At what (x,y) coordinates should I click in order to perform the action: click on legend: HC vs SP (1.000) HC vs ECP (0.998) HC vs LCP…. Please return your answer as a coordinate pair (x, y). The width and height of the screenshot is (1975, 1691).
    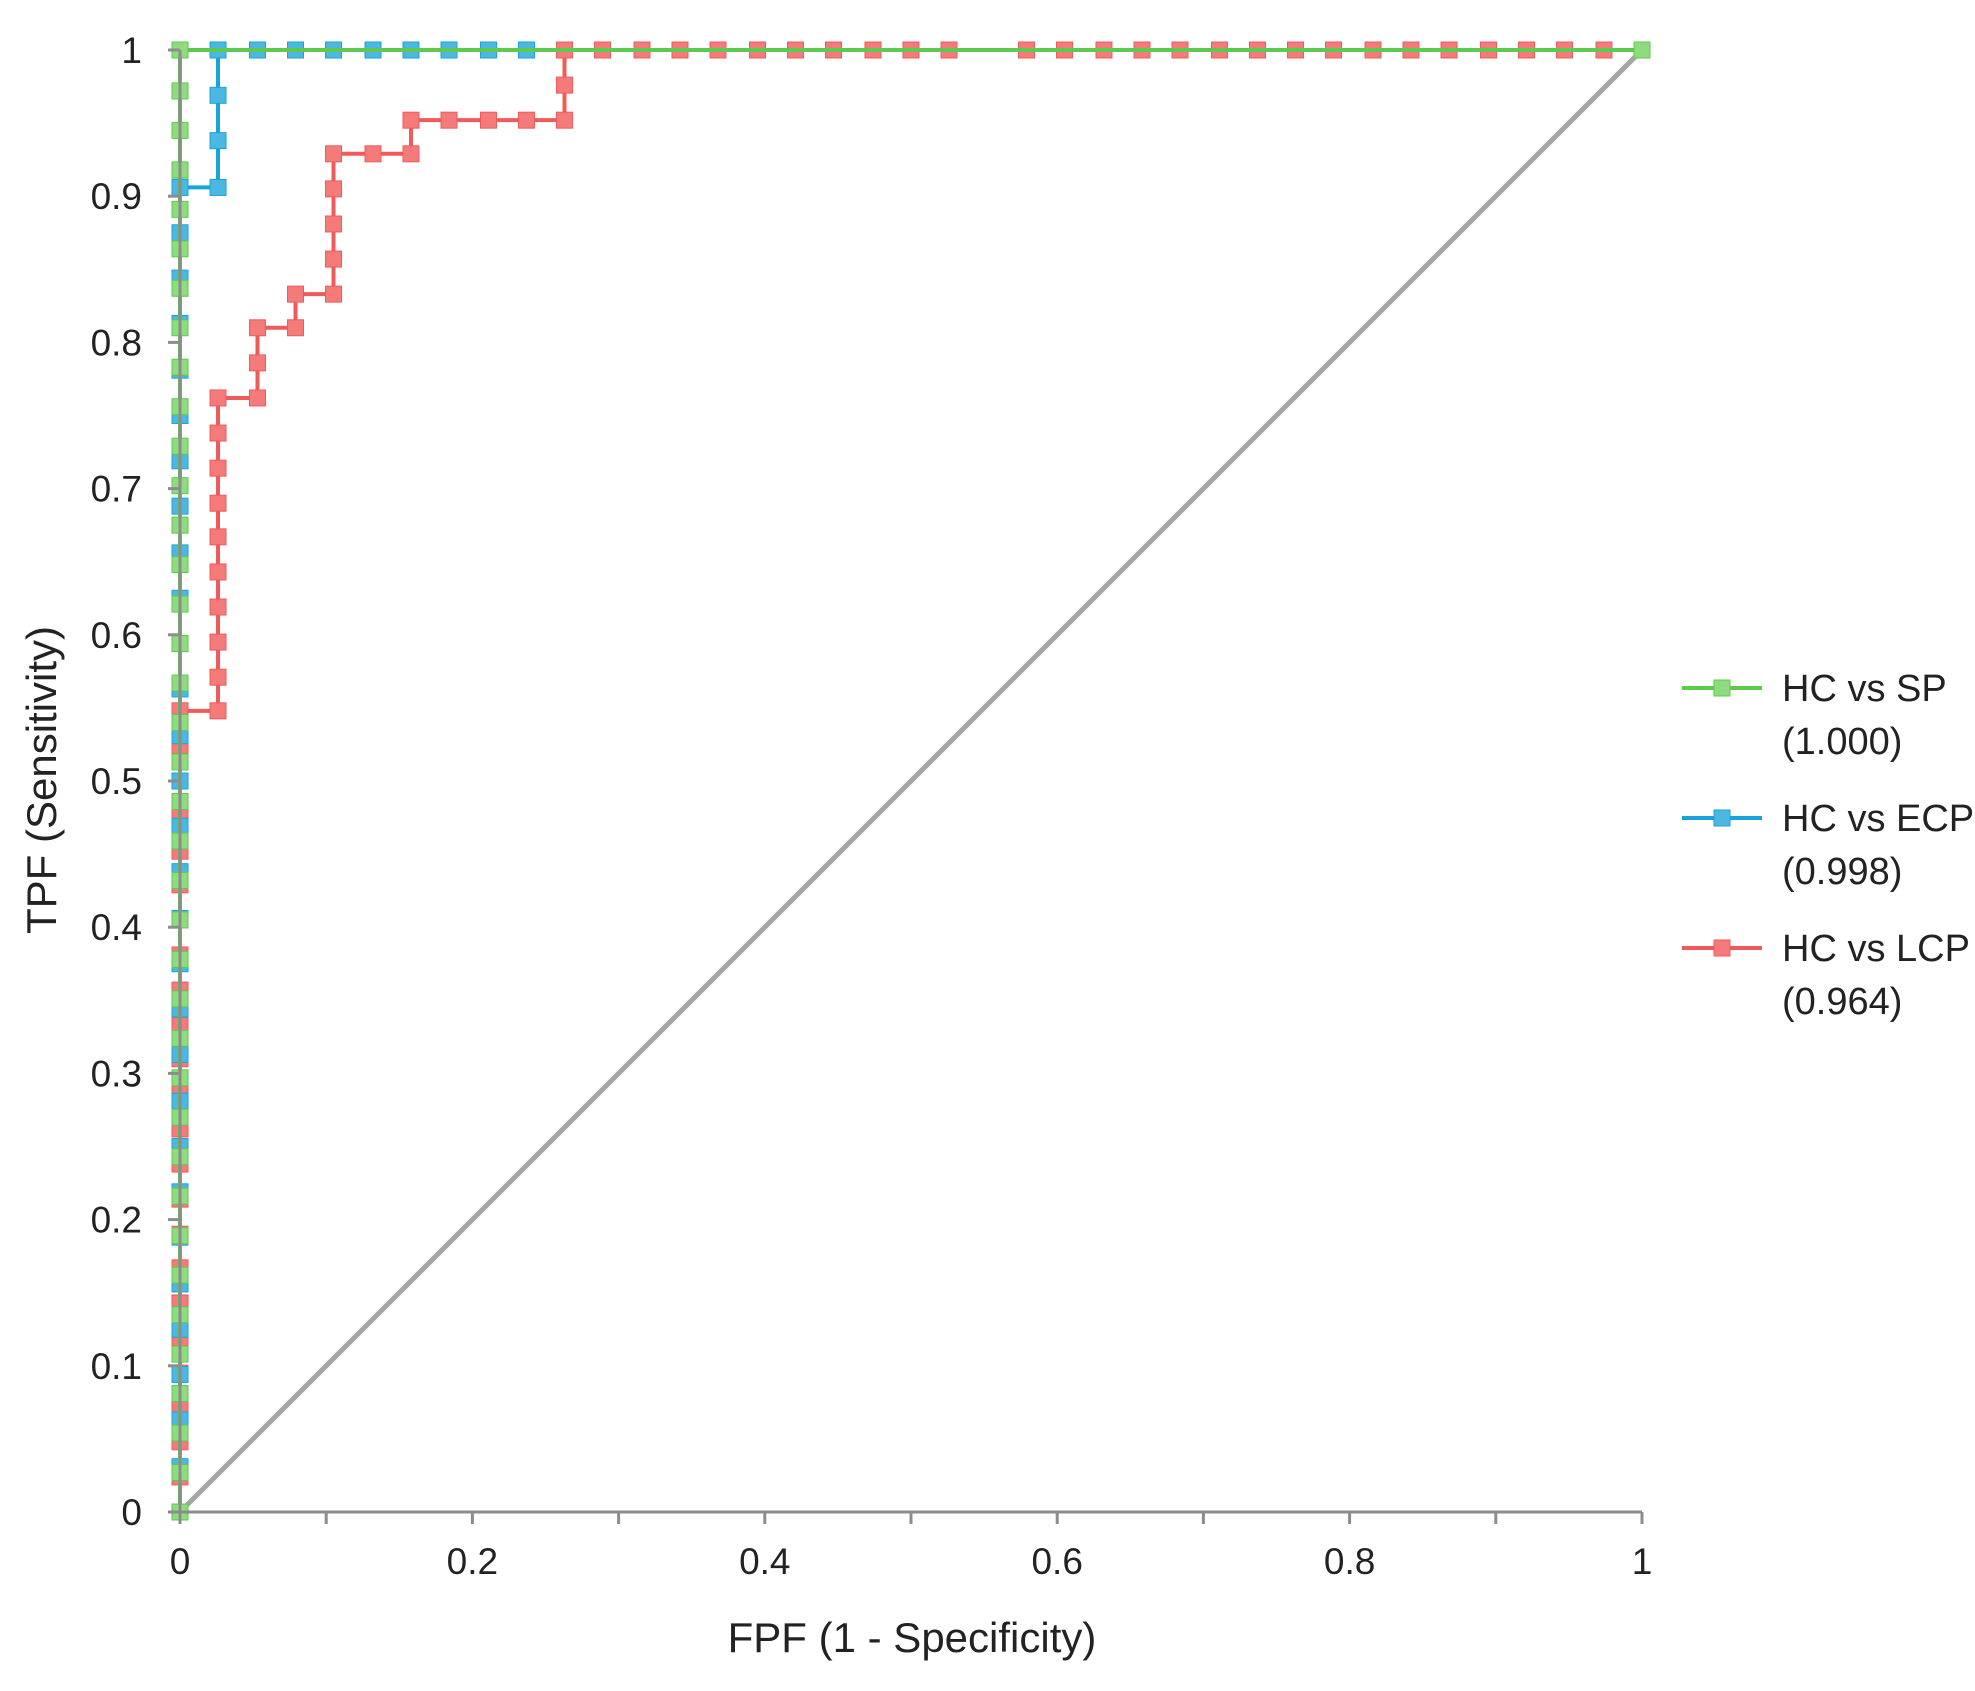
    Looking at the image, I should click on (1828, 845).